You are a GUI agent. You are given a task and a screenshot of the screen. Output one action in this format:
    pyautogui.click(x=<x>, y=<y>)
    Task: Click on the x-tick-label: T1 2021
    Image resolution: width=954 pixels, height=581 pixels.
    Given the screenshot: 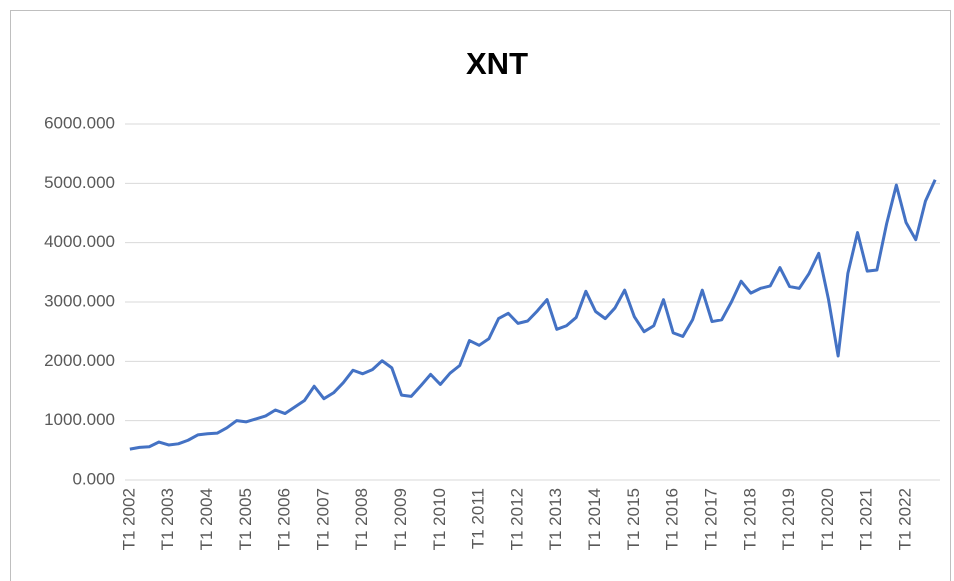 What is the action you would take?
    pyautogui.click(x=866, y=519)
    